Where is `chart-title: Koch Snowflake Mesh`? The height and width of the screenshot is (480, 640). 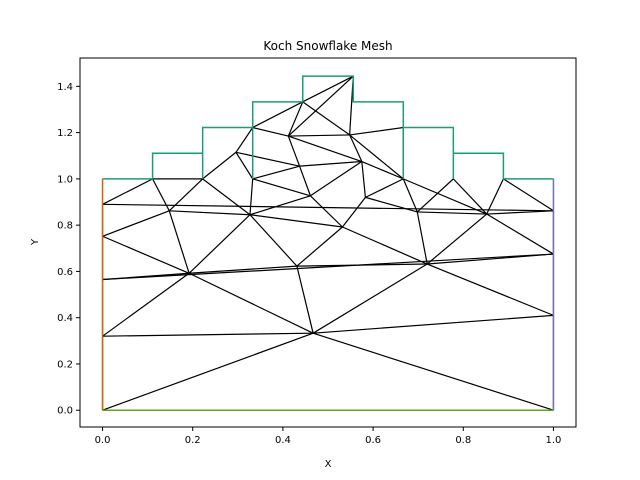
chart-title: Koch Snowflake Mesh is located at coordinates (327, 46).